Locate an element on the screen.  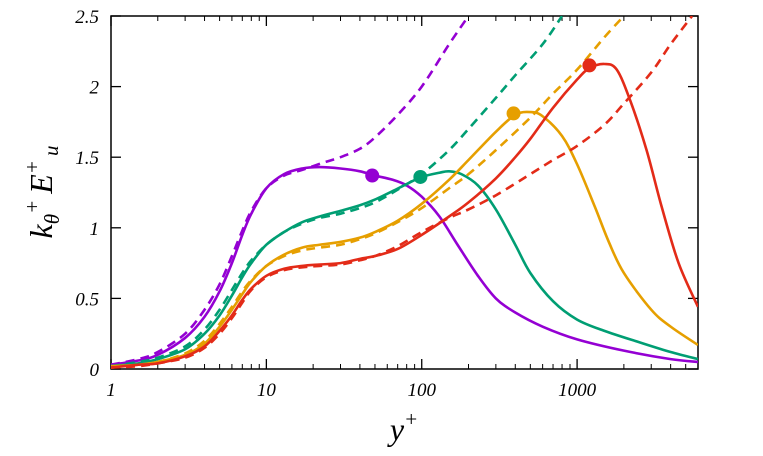
y-axis-title: kθ+E+u is located at coordinates (42, 192).